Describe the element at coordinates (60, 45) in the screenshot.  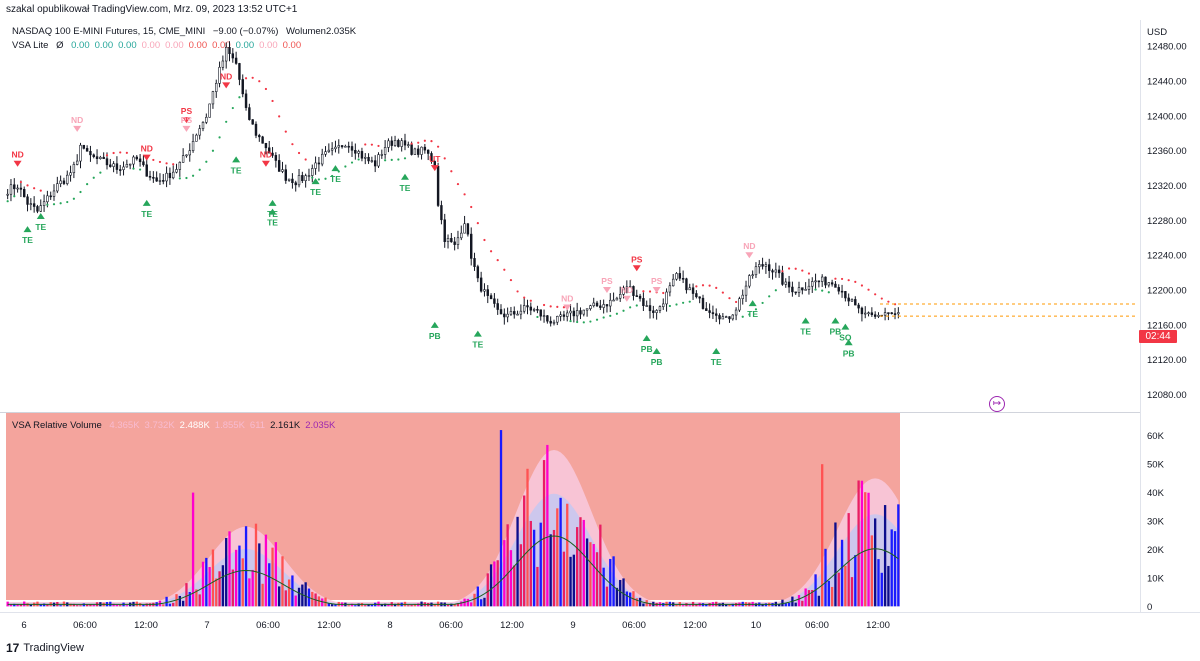
I see `vsa-lite-symbol: Ø` at that location.